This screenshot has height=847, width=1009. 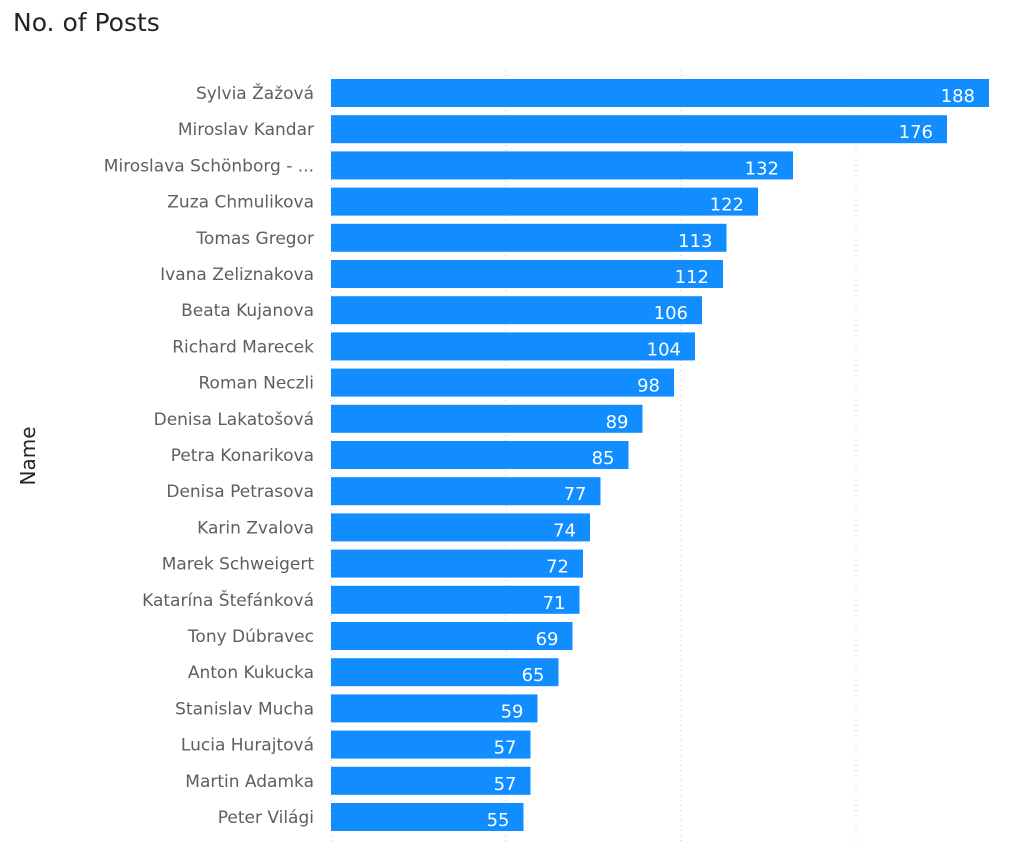 I want to click on category-label-9: Denisa Lakatošová, so click(x=234, y=420).